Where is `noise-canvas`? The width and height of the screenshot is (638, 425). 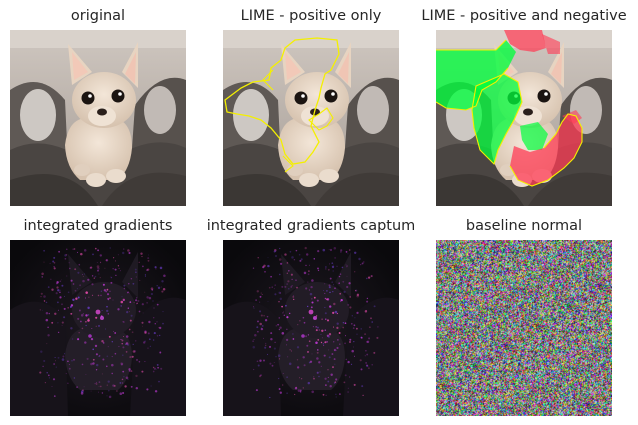 noise-canvas is located at coordinates (524, 328).